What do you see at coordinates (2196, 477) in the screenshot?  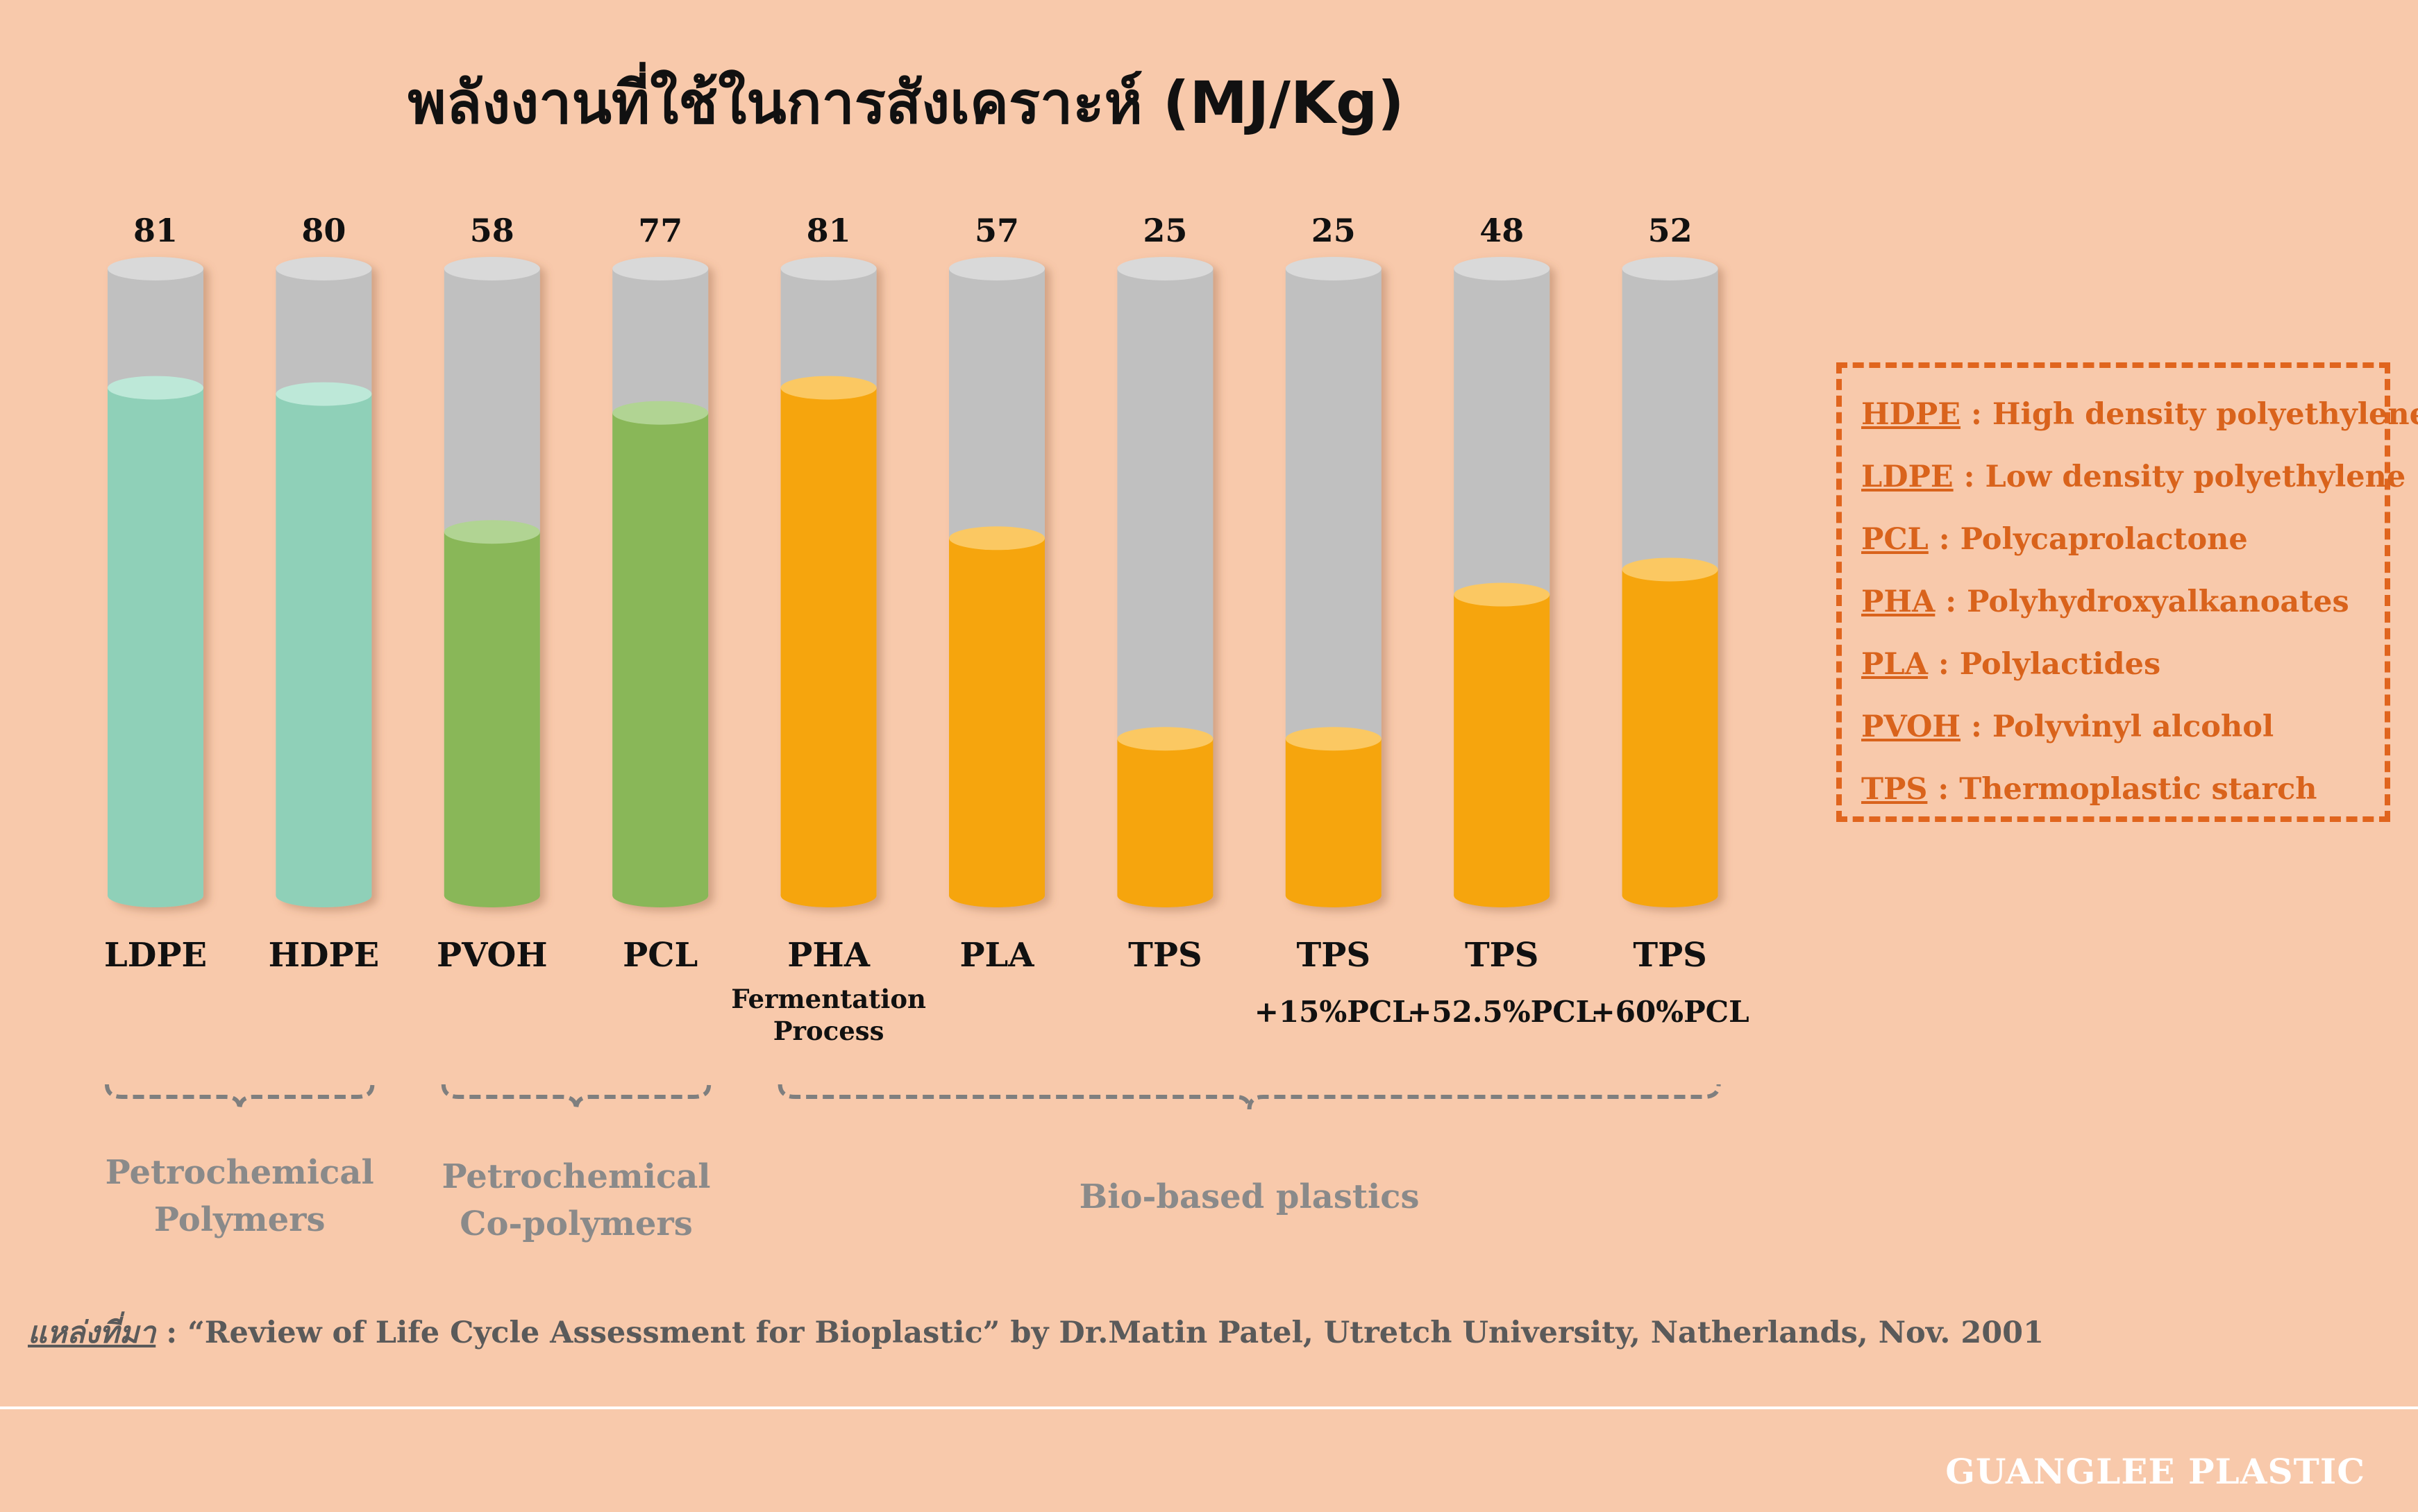 I see `legend-desc: Low density polyethylene` at bounding box center [2196, 477].